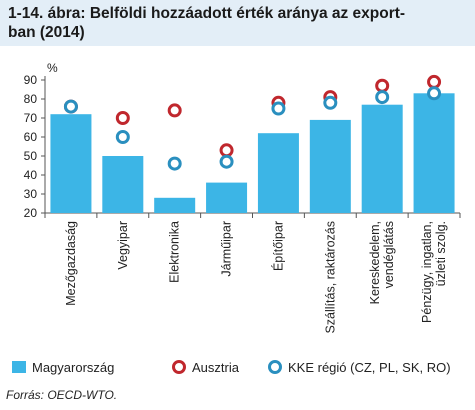 The width and height of the screenshot is (475, 410). I want to click on y-tick-label: 90, so click(31, 80).